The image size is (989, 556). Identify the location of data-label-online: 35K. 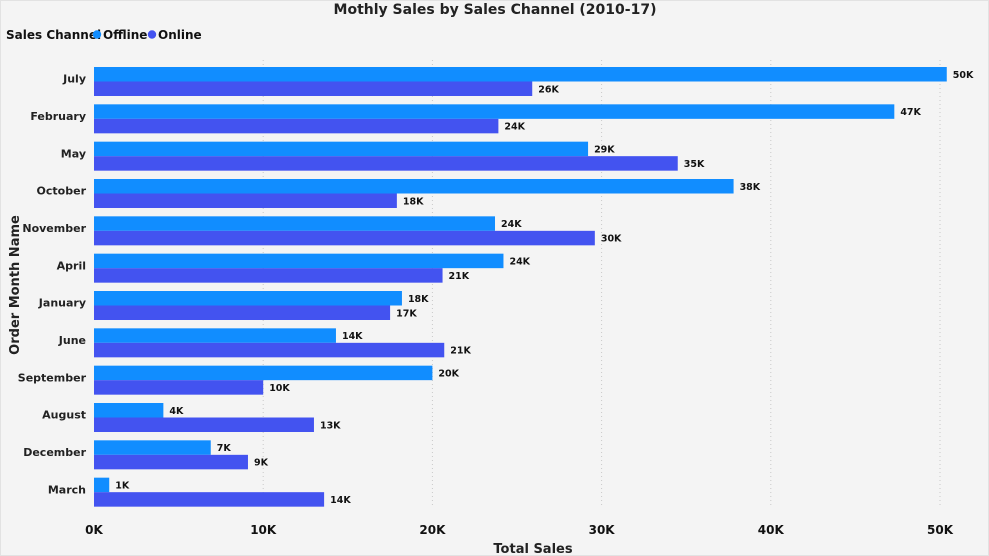
(694, 164).